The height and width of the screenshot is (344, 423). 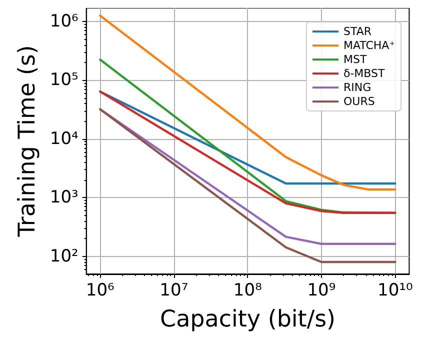 I want to click on legend-label: STAR, so click(x=357, y=31).